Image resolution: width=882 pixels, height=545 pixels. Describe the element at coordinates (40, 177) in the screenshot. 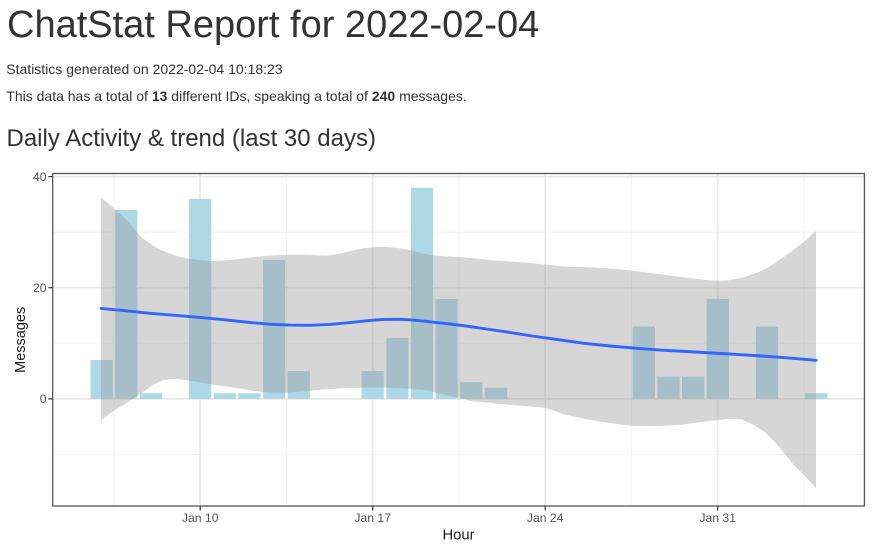

I see `svg-text: 40` at that location.